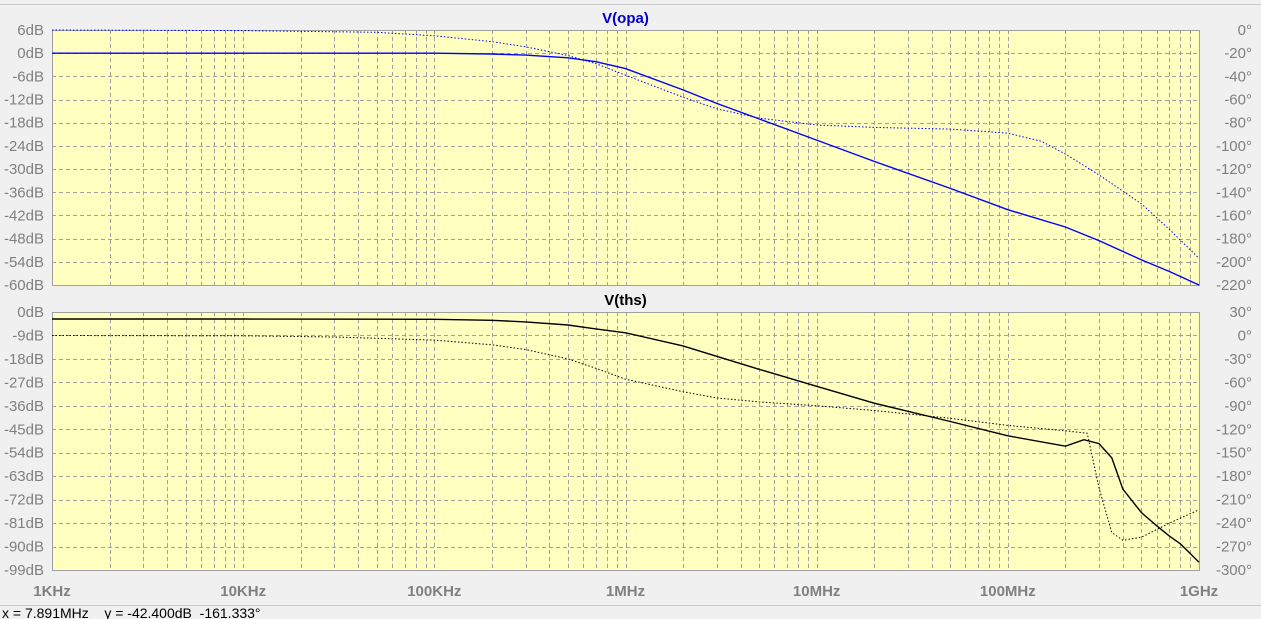  I want to click on y-tick-label-left: 6dB, so click(30, 30).